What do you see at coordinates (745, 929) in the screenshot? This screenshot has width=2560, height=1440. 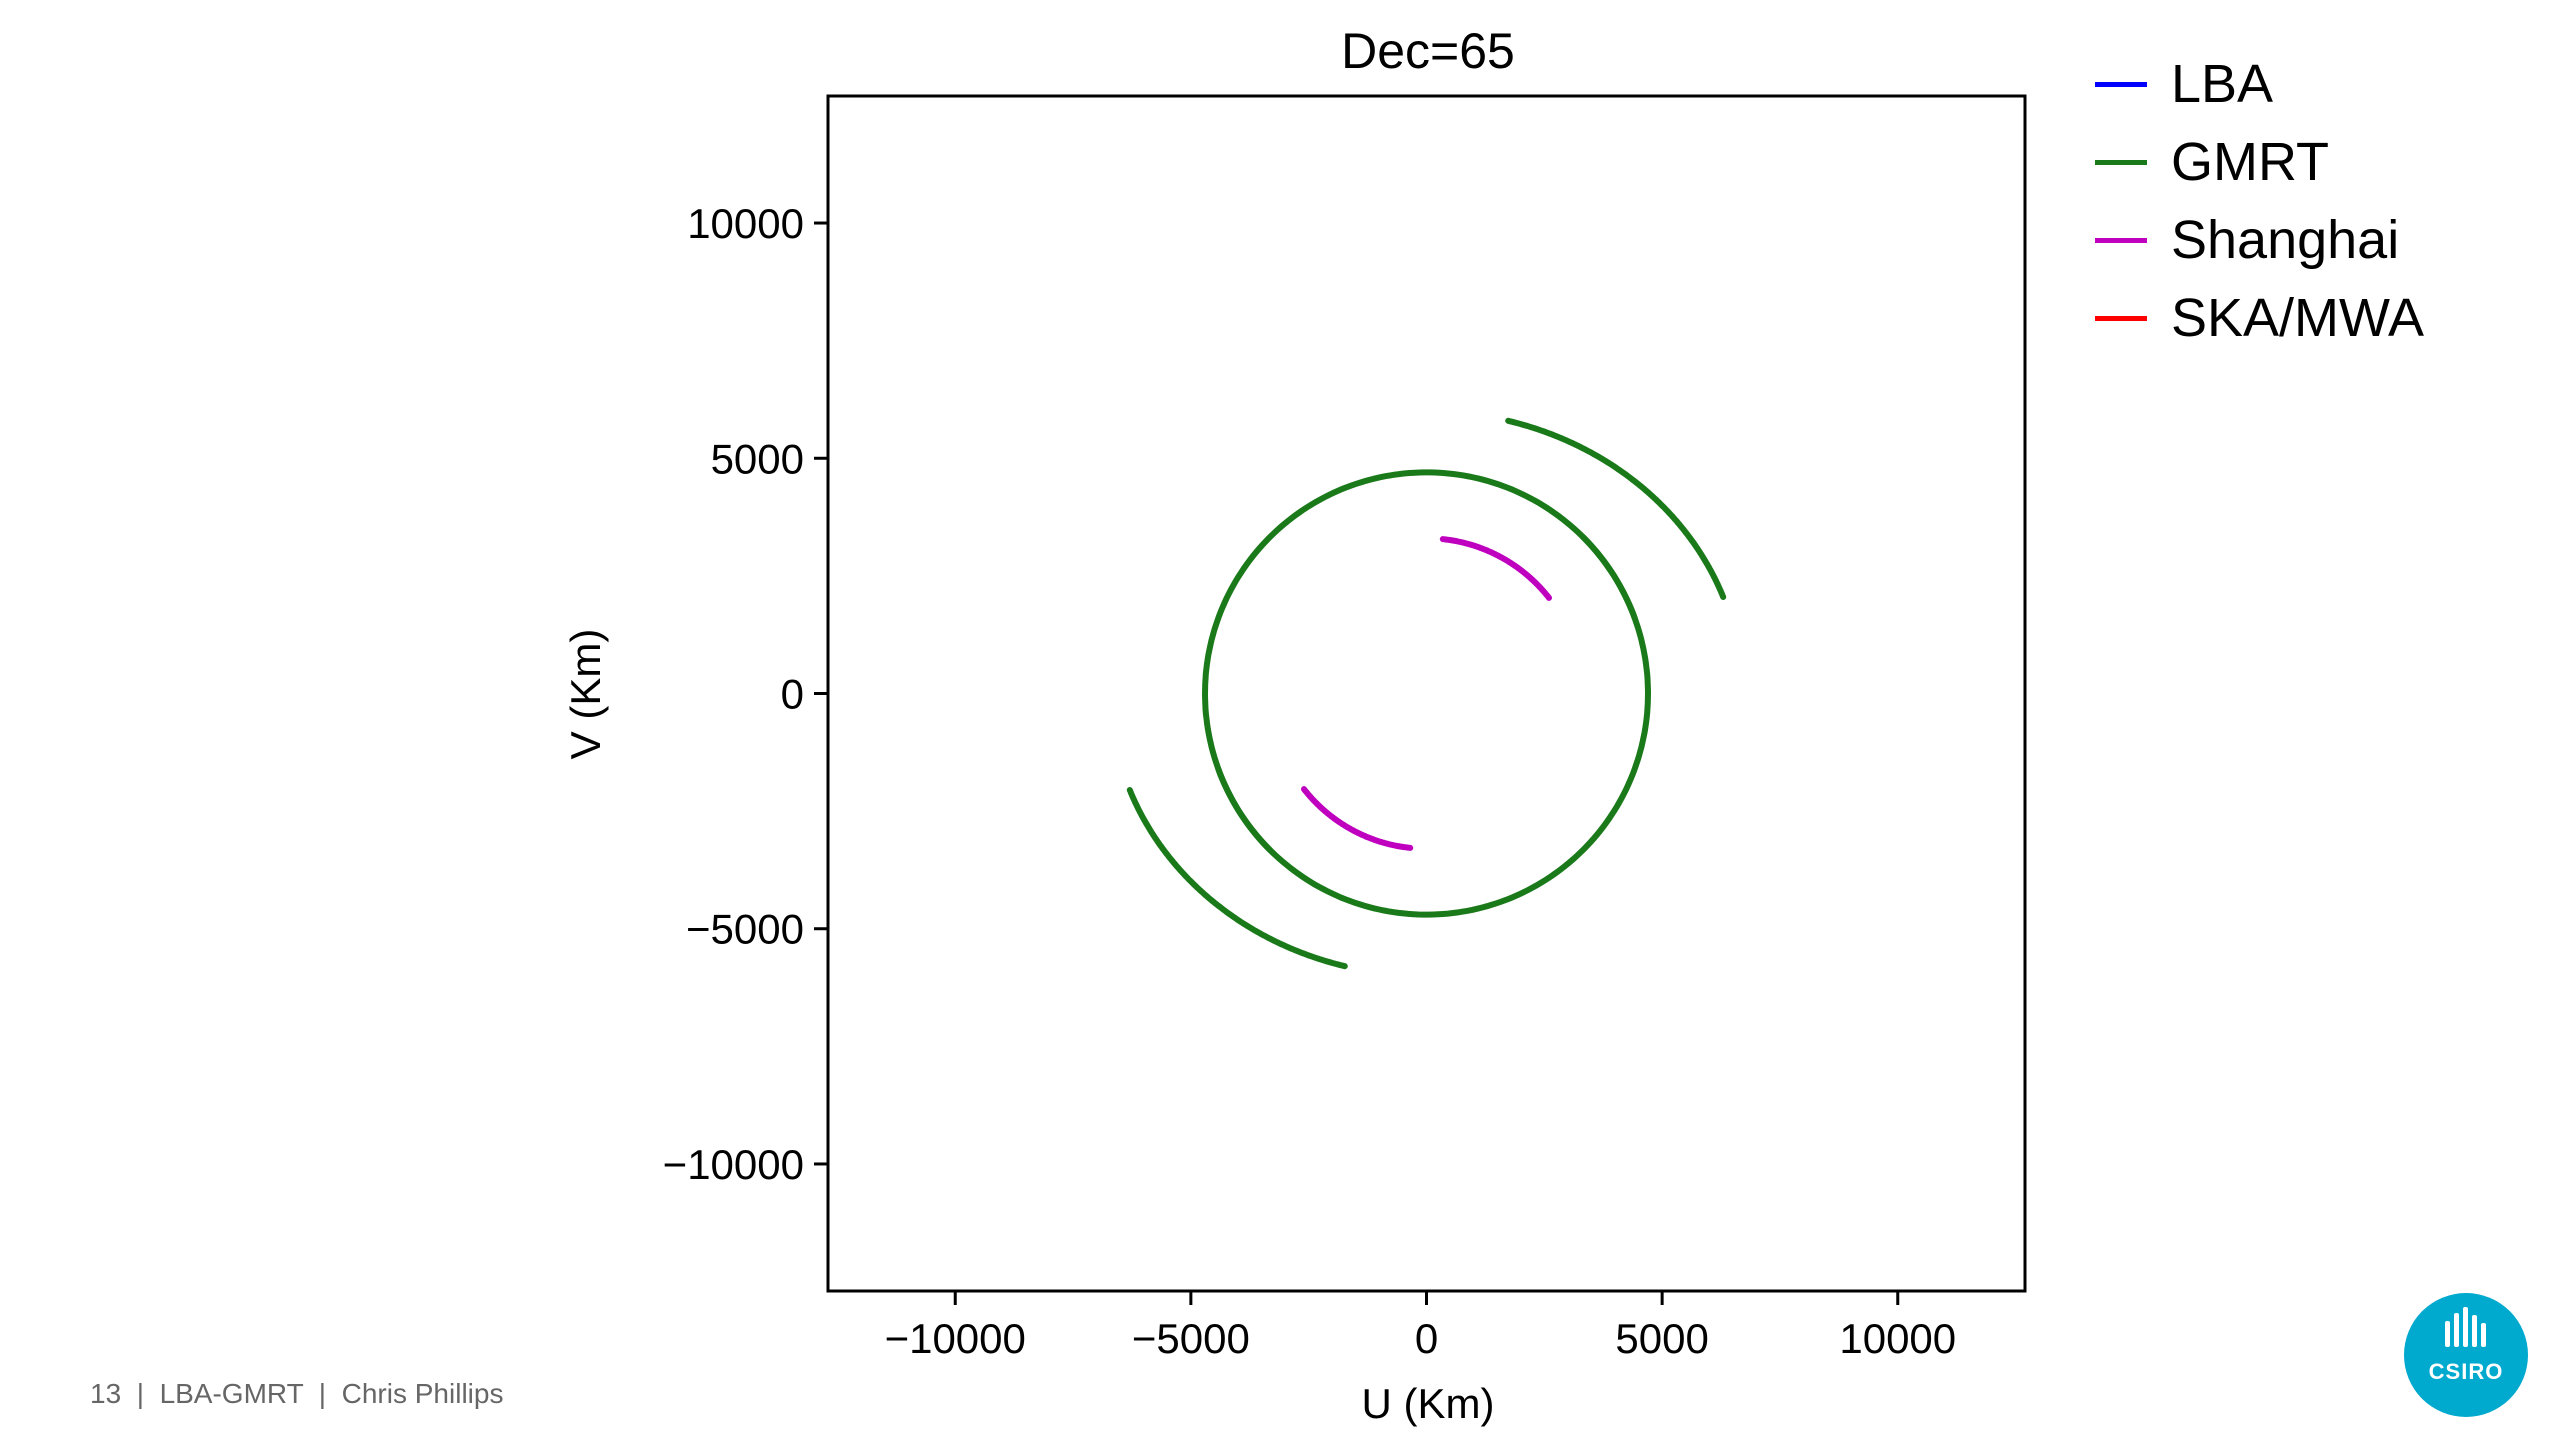 I see `y-tick-label: −5000` at bounding box center [745, 929].